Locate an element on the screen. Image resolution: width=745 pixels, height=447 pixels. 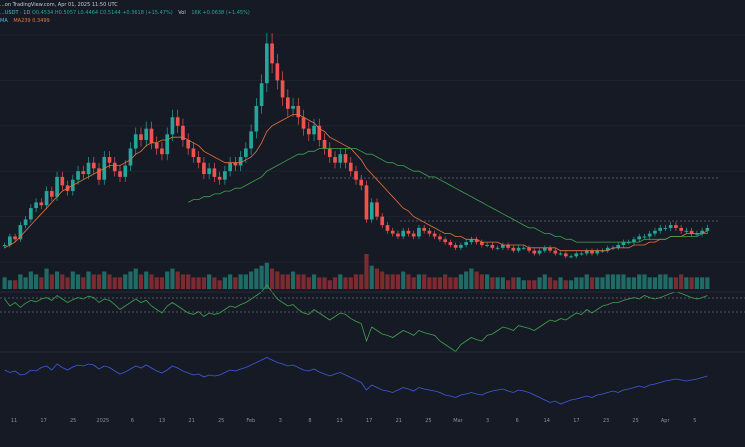
ma-slow-label: MA239 0.3499 is located at coordinates (31, 21).